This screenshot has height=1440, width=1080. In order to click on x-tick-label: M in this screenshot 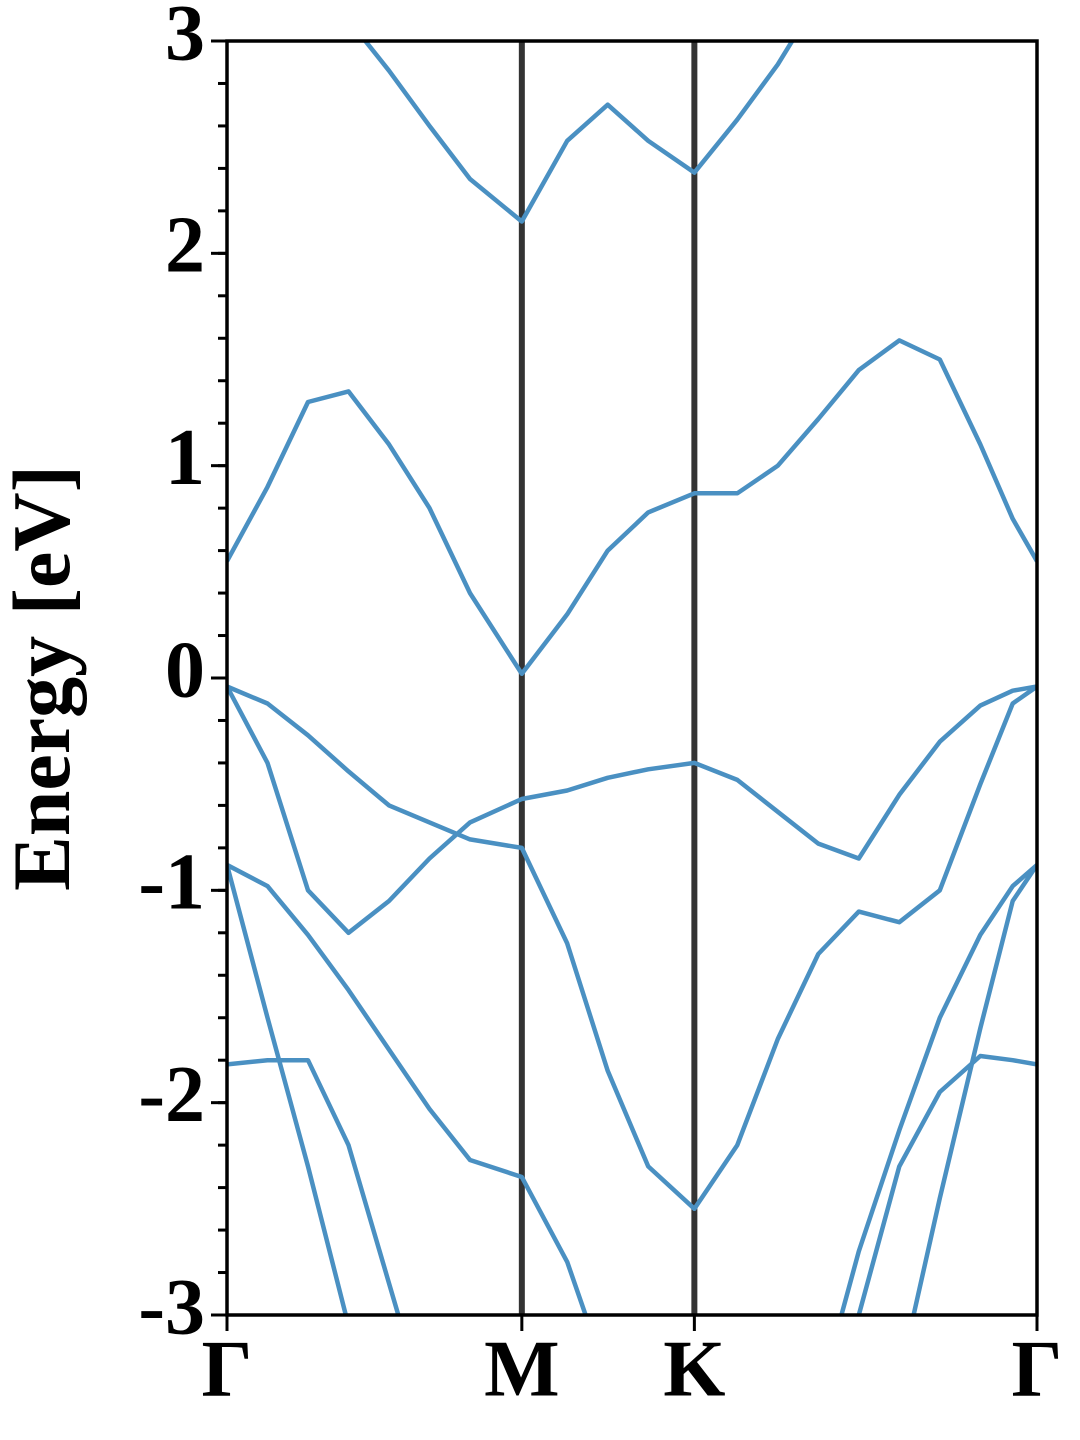, I will do `click(522, 1369)`.